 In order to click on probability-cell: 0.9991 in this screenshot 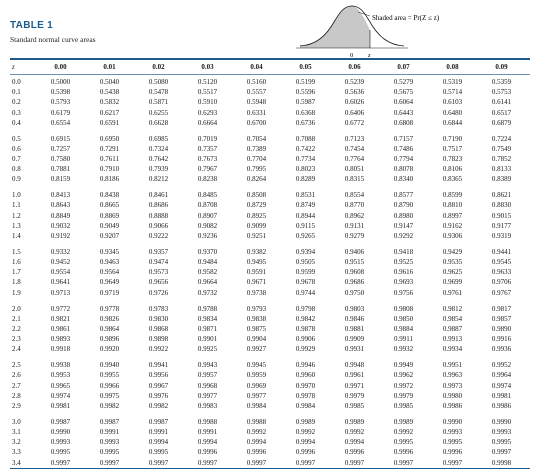, I will do `click(207, 431)`.